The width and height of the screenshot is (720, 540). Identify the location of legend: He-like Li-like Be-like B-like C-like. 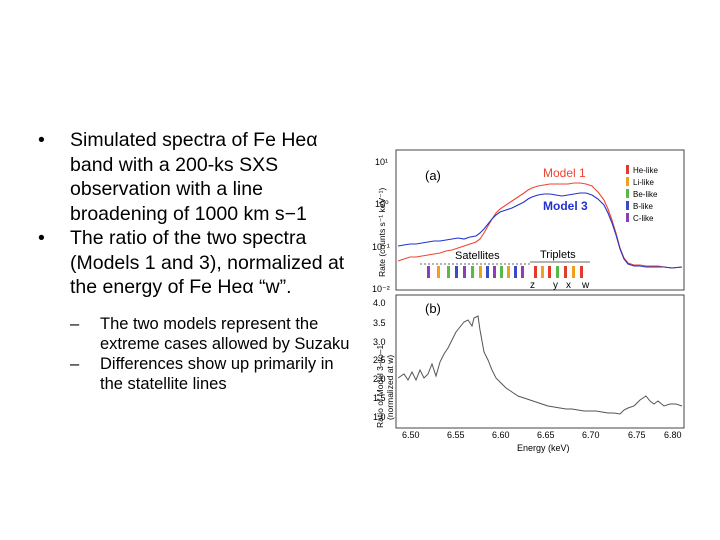
(642, 194).